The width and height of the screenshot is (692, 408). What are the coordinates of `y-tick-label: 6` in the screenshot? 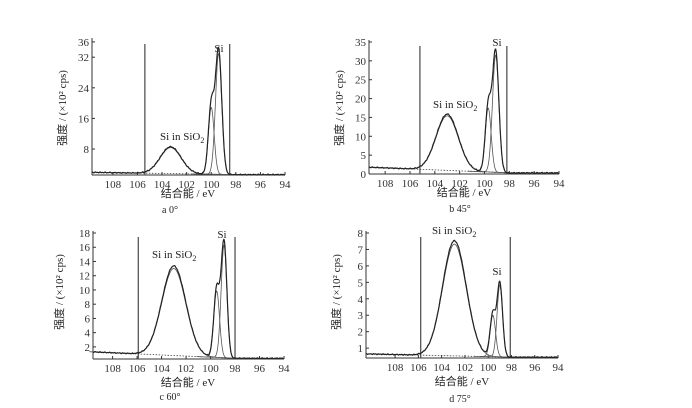 It's located at (88, 319).